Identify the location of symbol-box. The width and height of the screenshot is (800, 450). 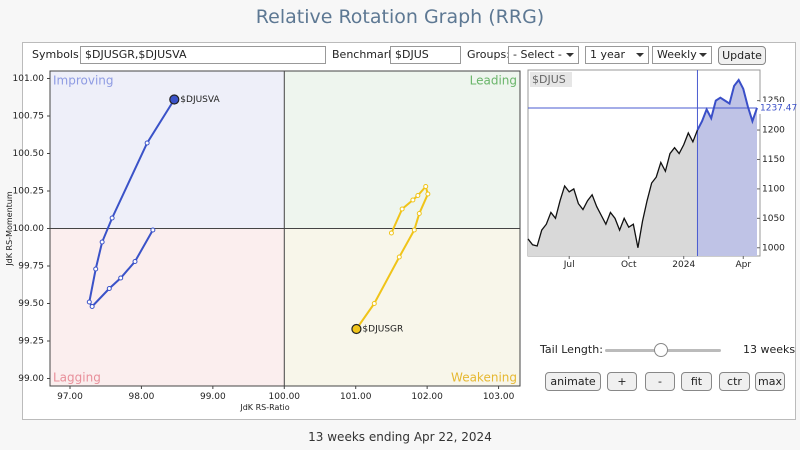
(551, 79).